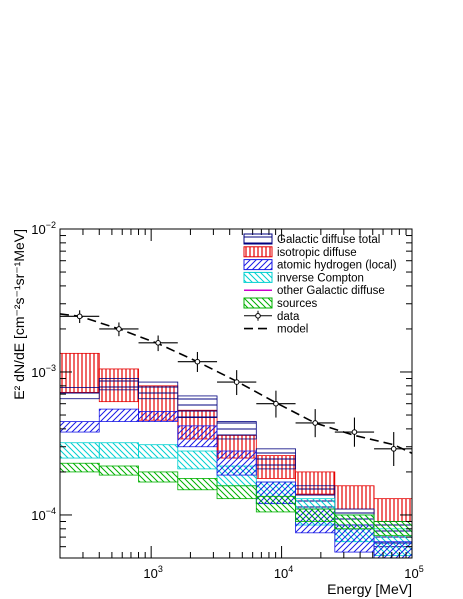 This screenshot has height=599, width=463. I want to click on legend-label: sources, so click(297, 304).